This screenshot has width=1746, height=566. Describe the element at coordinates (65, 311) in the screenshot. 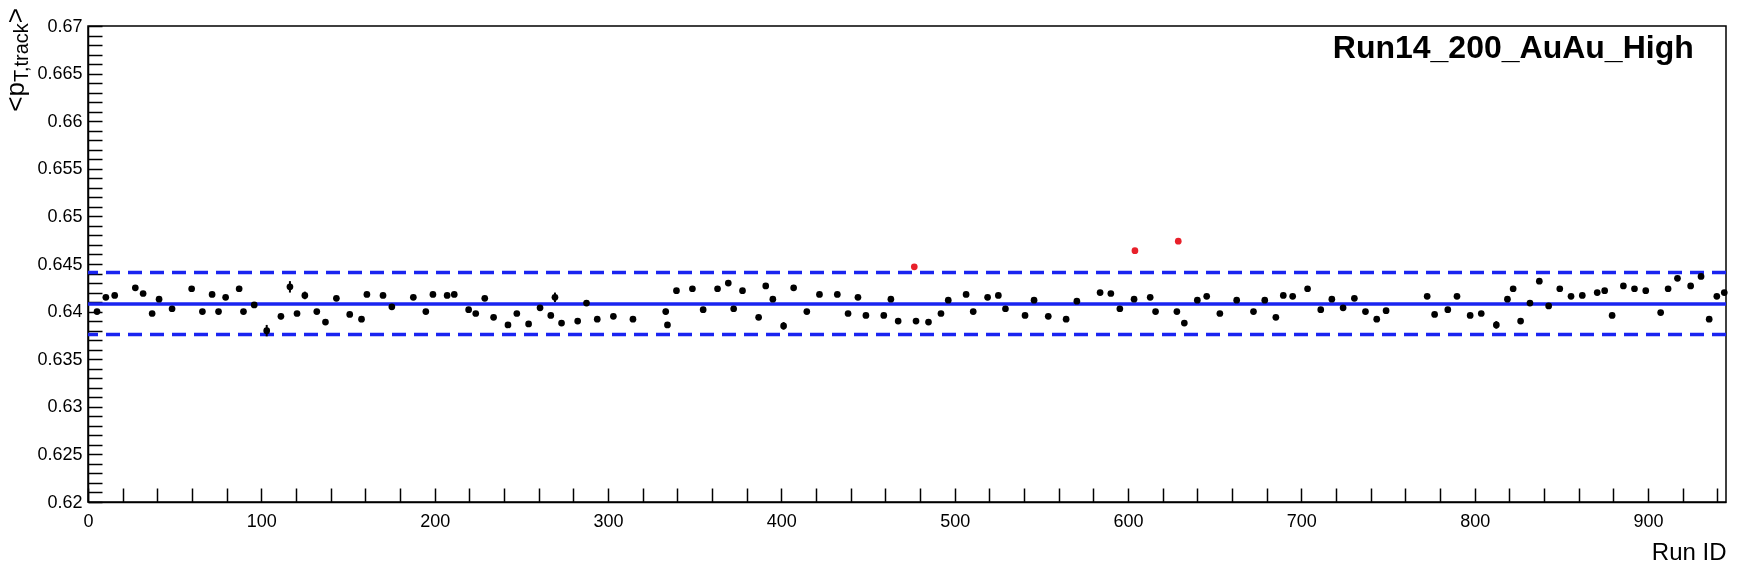

I see `y-tick-label: 0.64` at that location.